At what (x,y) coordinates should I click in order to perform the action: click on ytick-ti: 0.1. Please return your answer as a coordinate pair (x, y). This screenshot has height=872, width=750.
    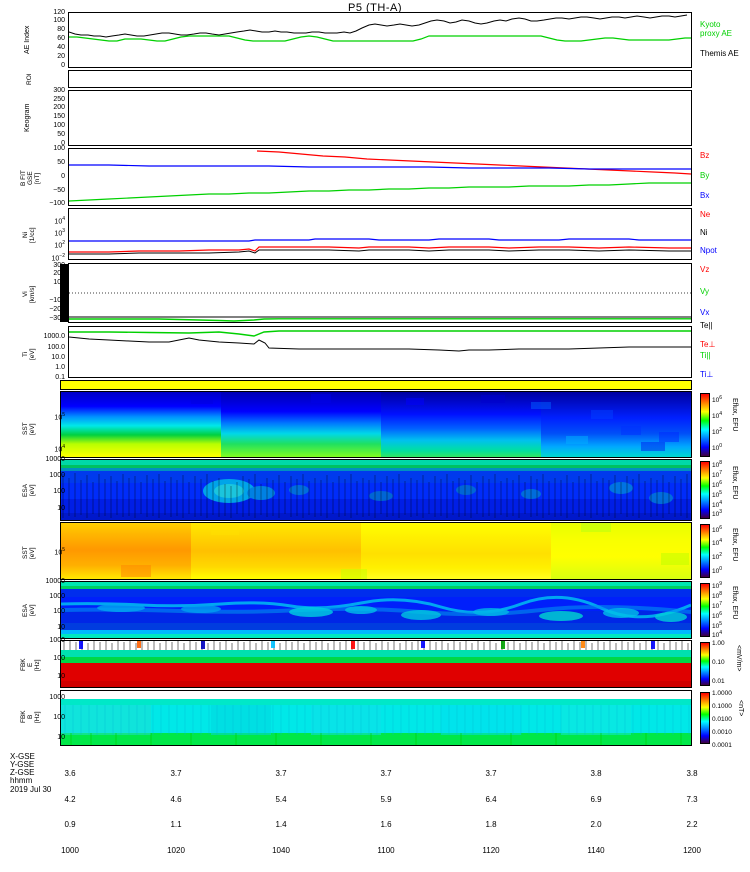
    Looking at the image, I should click on (60, 377).